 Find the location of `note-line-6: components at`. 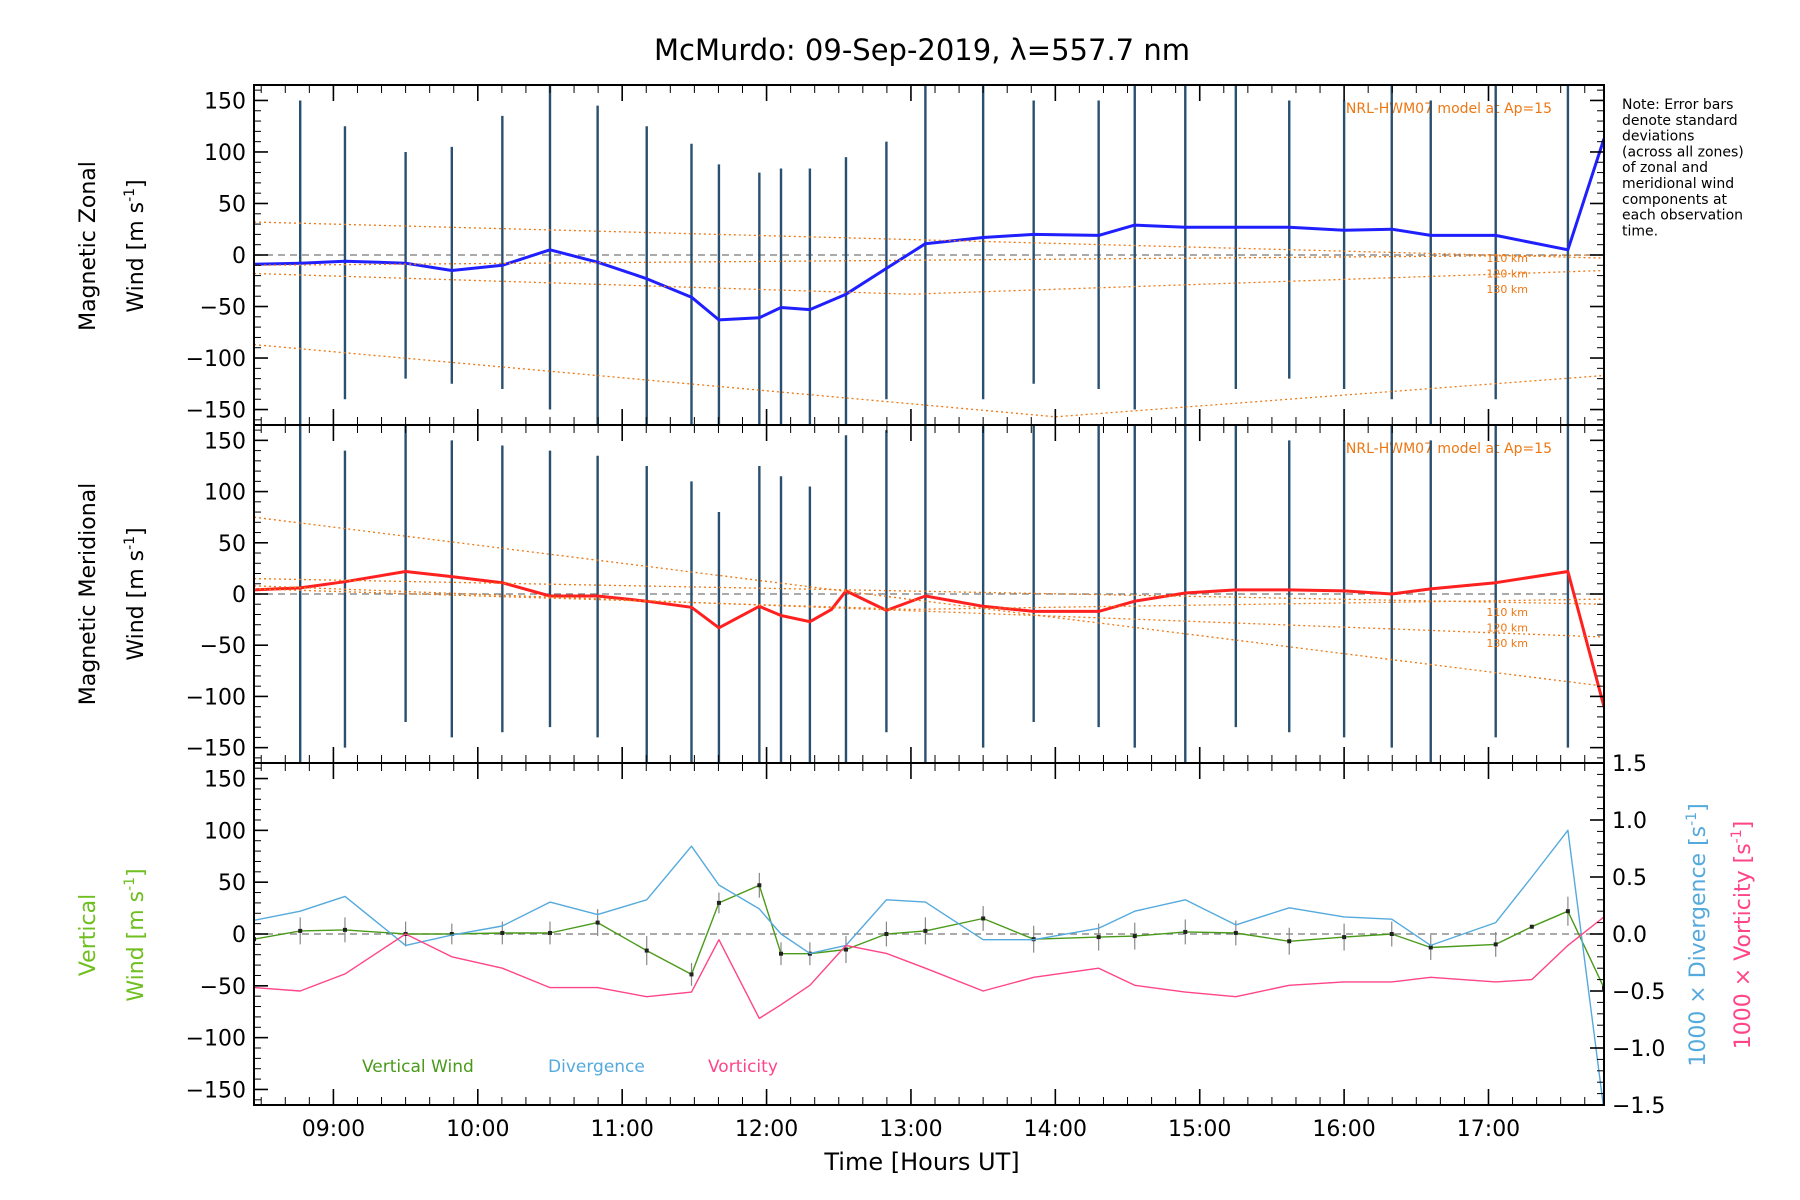

note-line-6: components at is located at coordinates (1675, 200).